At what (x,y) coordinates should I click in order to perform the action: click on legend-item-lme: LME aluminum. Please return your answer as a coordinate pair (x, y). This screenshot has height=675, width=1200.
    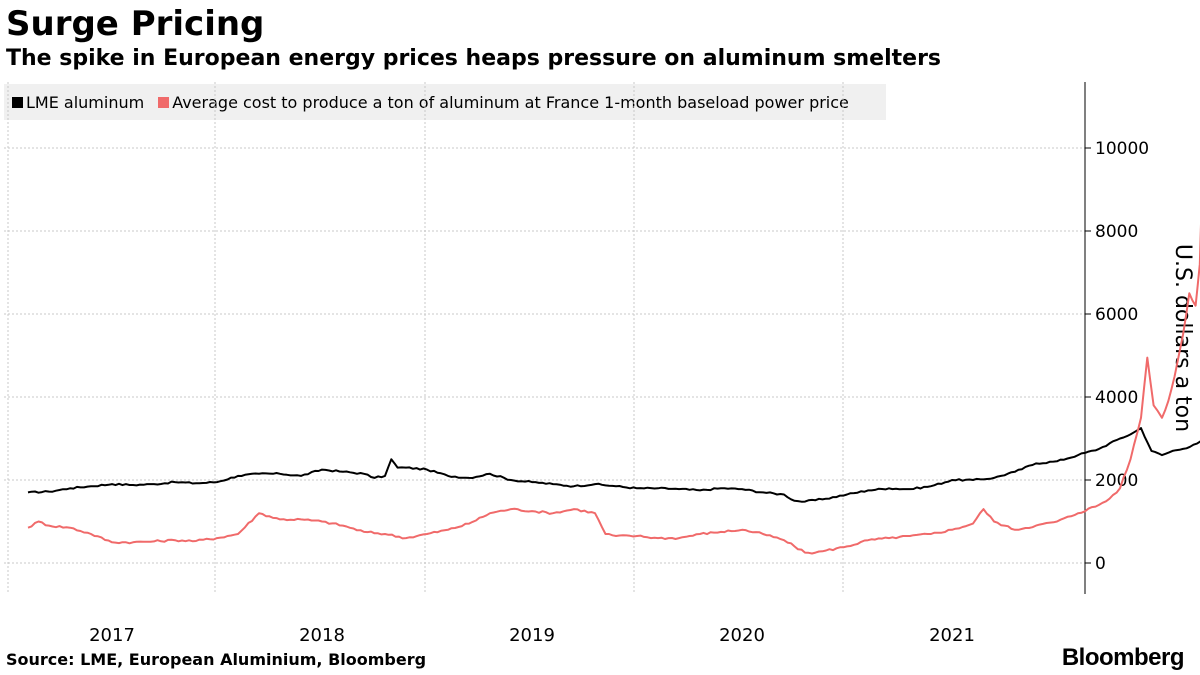
    Looking at the image, I should click on (78, 102).